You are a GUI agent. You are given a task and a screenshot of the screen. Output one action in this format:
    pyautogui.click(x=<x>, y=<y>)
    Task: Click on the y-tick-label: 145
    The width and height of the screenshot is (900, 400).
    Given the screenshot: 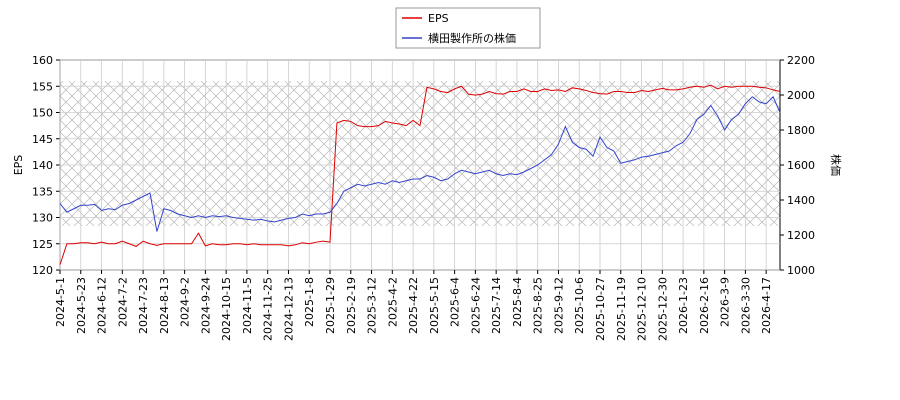 What is the action you would take?
    pyautogui.click(x=42, y=139)
    